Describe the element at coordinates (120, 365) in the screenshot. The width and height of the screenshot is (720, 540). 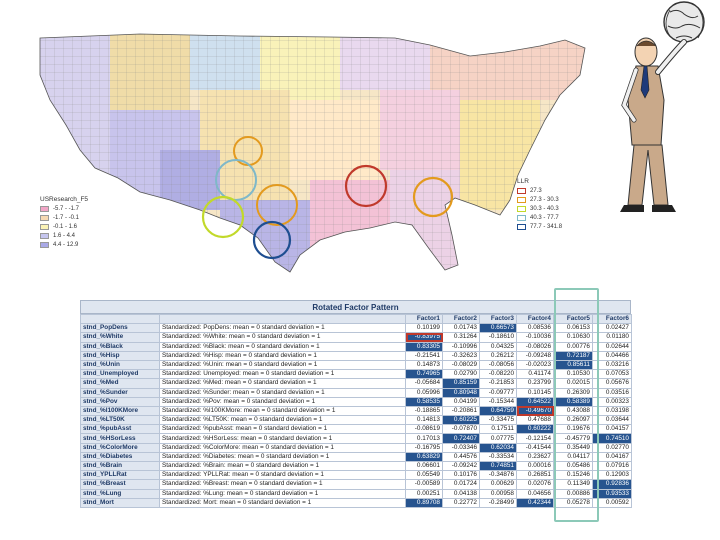
I see `variable-name: stnd_%Unin` at that location.